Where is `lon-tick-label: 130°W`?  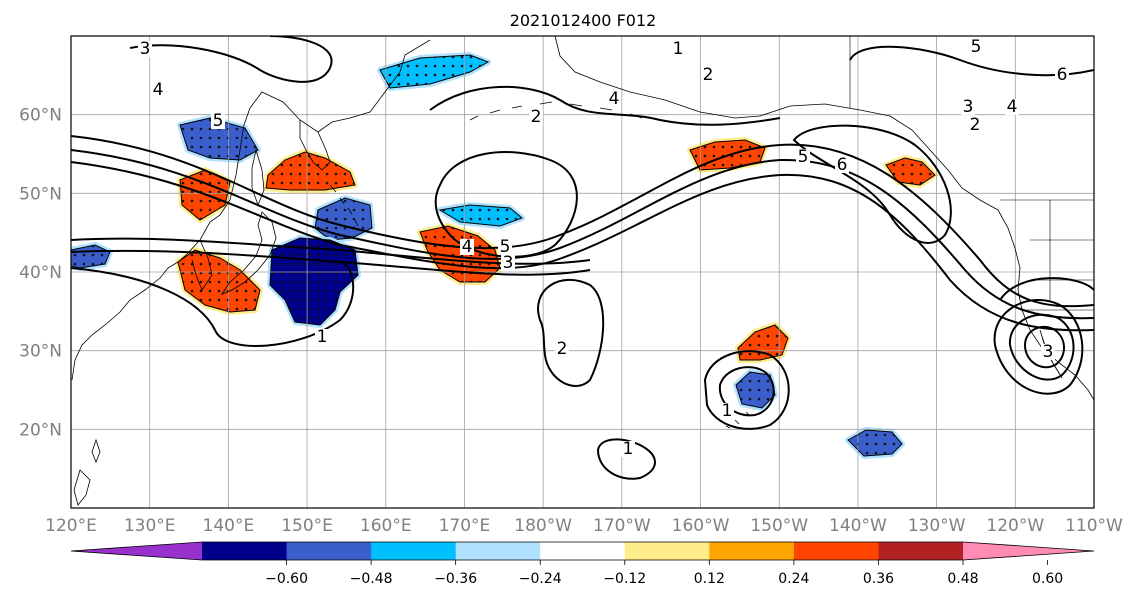 lon-tick-label: 130°W is located at coordinates (937, 526).